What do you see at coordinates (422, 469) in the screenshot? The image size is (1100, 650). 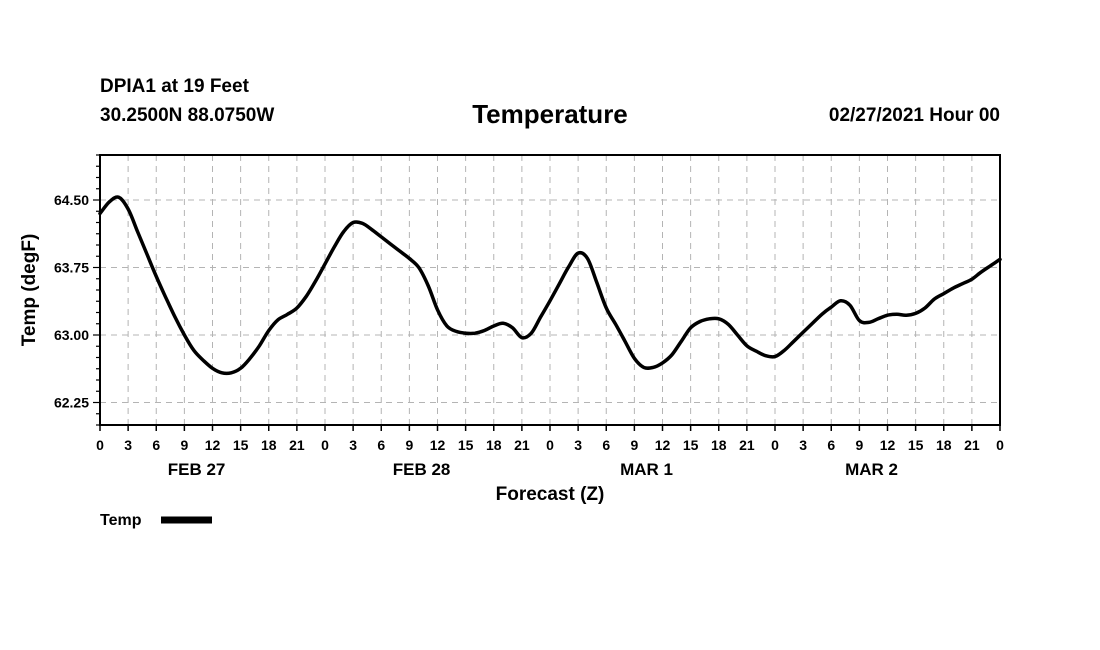 I see `day-label: FEB 28` at bounding box center [422, 469].